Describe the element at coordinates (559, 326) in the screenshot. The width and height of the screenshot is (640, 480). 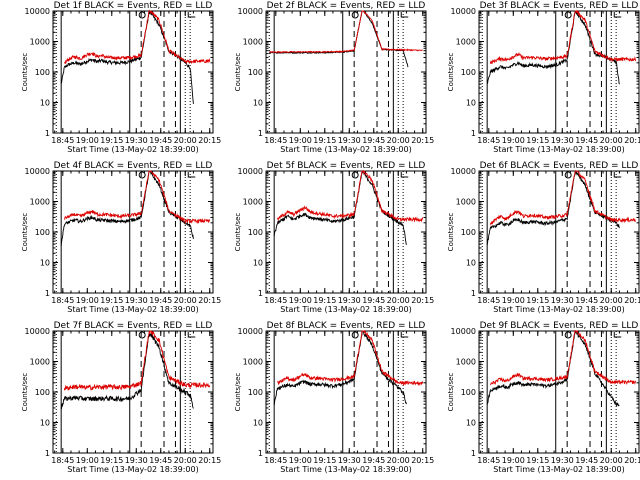
I see `panel-title: Det 9f BLACK = Events, RED = LLD` at that location.